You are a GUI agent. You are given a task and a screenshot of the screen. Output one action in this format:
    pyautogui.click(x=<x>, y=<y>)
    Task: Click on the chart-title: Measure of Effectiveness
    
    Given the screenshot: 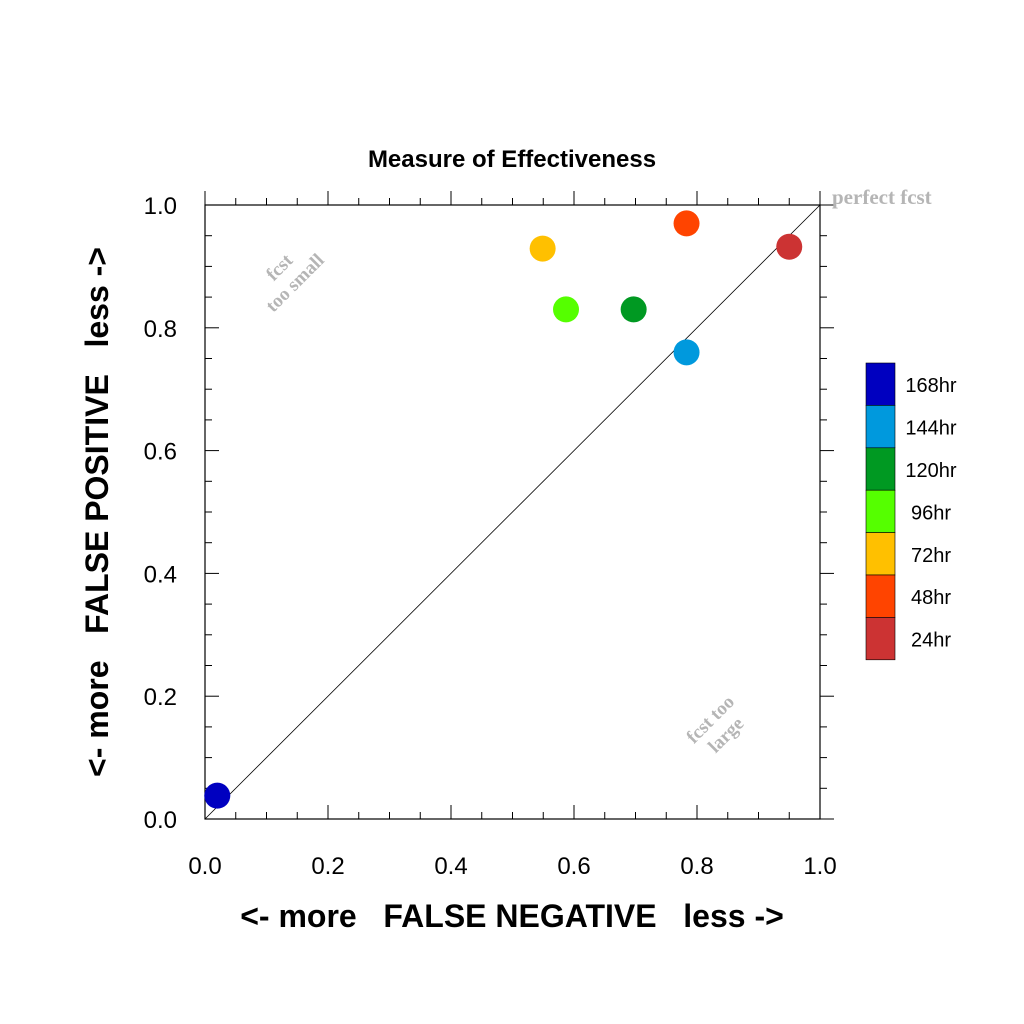 What is the action you would take?
    pyautogui.click(x=512, y=159)
    